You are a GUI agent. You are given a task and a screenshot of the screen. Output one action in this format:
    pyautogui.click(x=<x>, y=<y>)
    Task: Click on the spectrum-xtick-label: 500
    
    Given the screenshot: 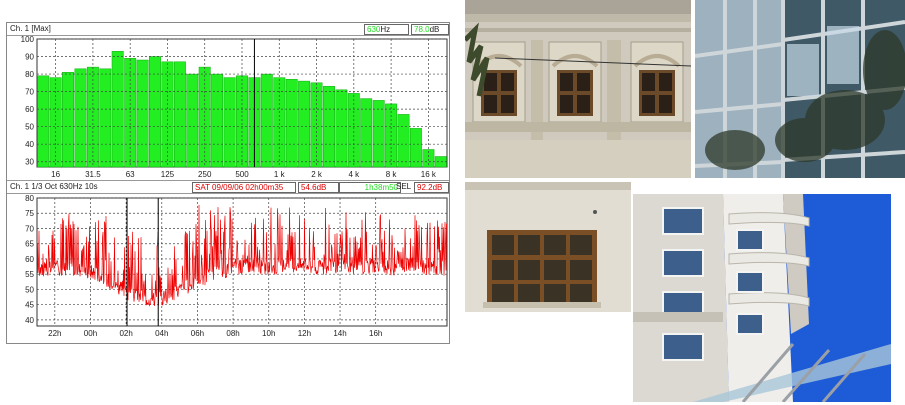 What is the action you would take?
    pyautogui.click(x=242, y=174)
    